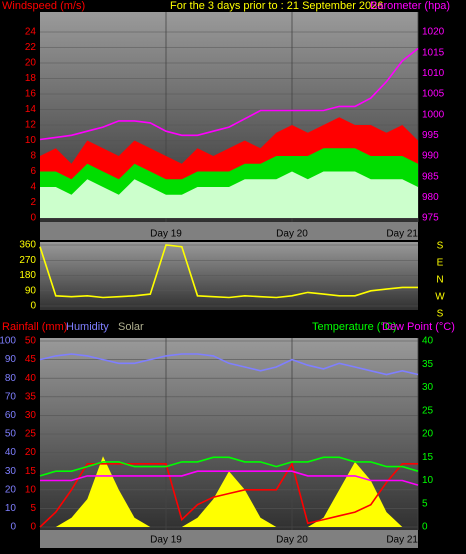 This screenshot has width=466, height=554. I want to click on y2-tick-label: 0, so click(425, 527).